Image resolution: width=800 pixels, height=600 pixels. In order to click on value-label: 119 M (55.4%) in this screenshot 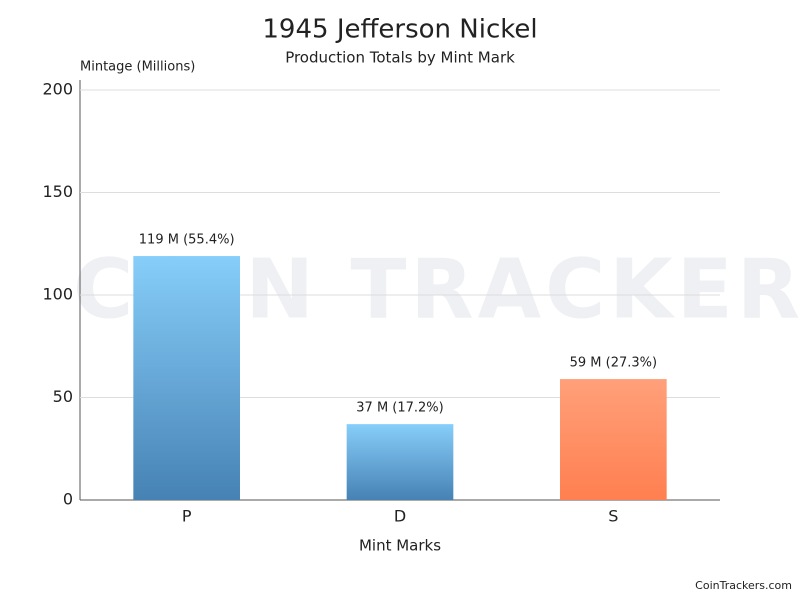, I will do `click(187, 240)`.